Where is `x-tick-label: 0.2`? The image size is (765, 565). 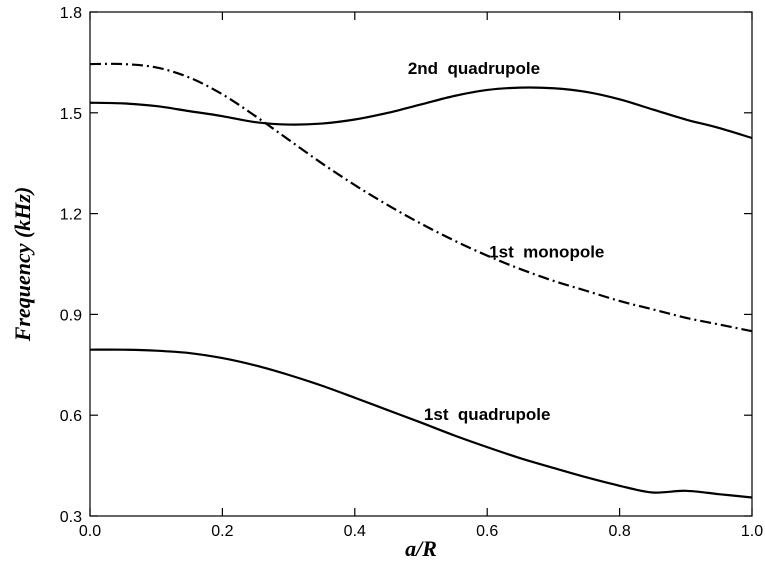
x-tick-label: 0.2 is located at coordinates (222, 531).